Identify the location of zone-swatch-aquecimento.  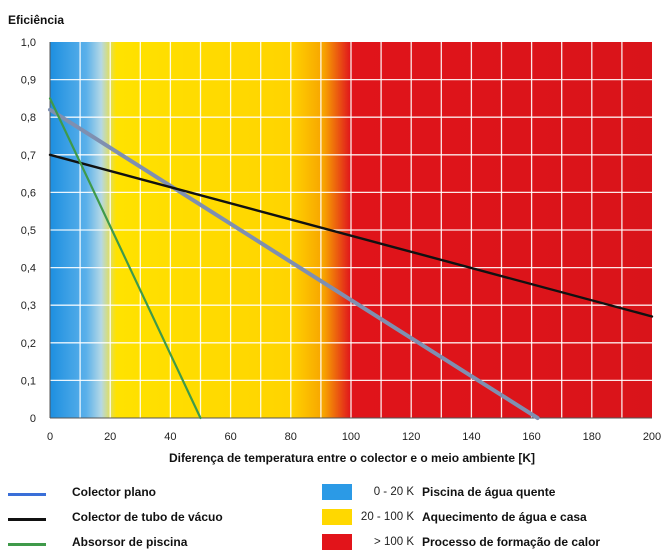
(337, 517).